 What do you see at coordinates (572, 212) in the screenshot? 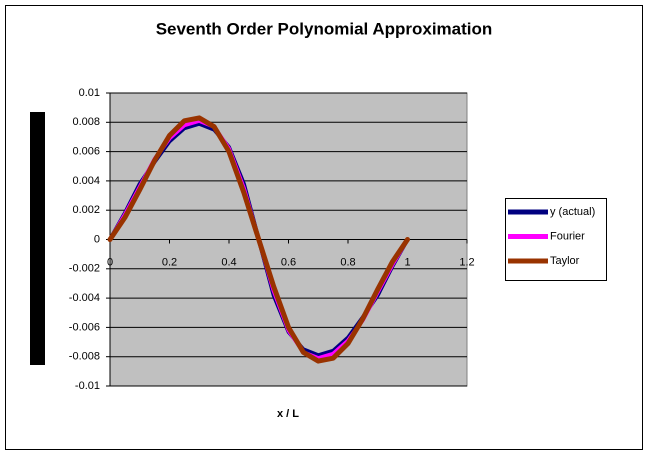
I see `legend-label: y (actual)` at bounding box center [572, 212].